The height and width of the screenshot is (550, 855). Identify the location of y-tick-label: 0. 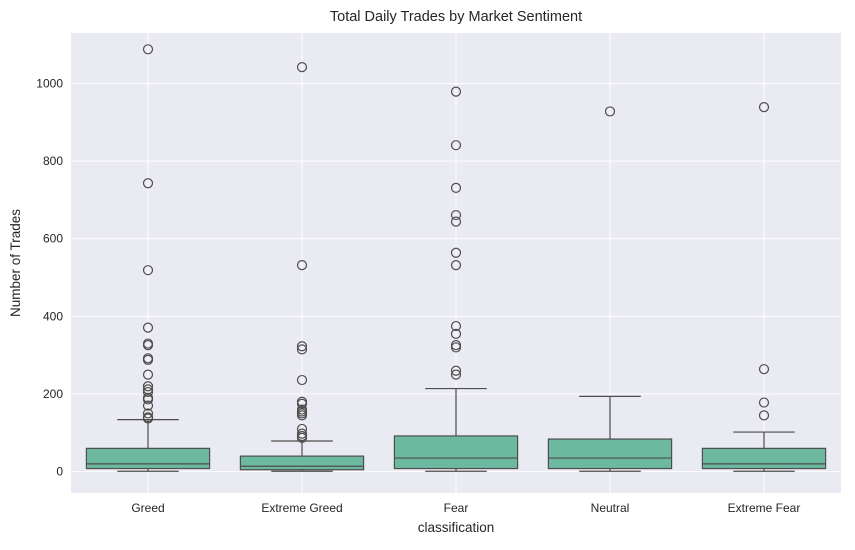
(59, 472).